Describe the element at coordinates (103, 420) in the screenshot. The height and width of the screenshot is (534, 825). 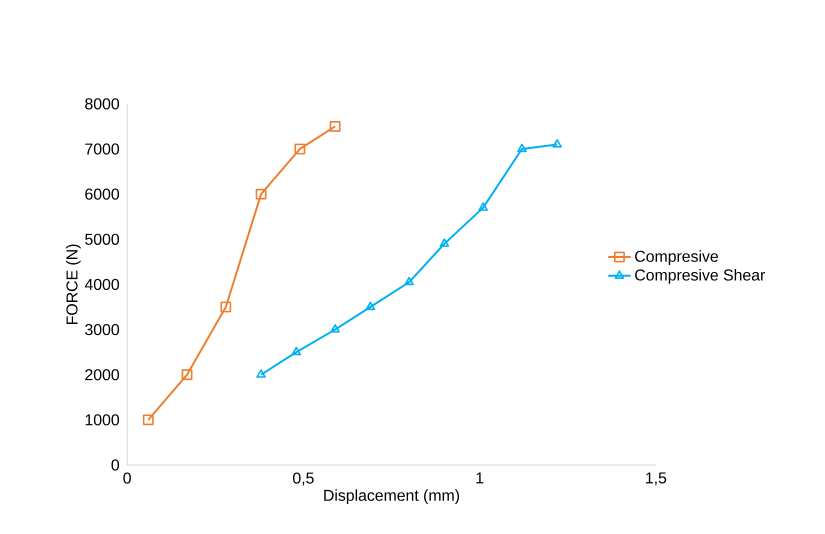
I see `y-tick-label: 1000` at that location.